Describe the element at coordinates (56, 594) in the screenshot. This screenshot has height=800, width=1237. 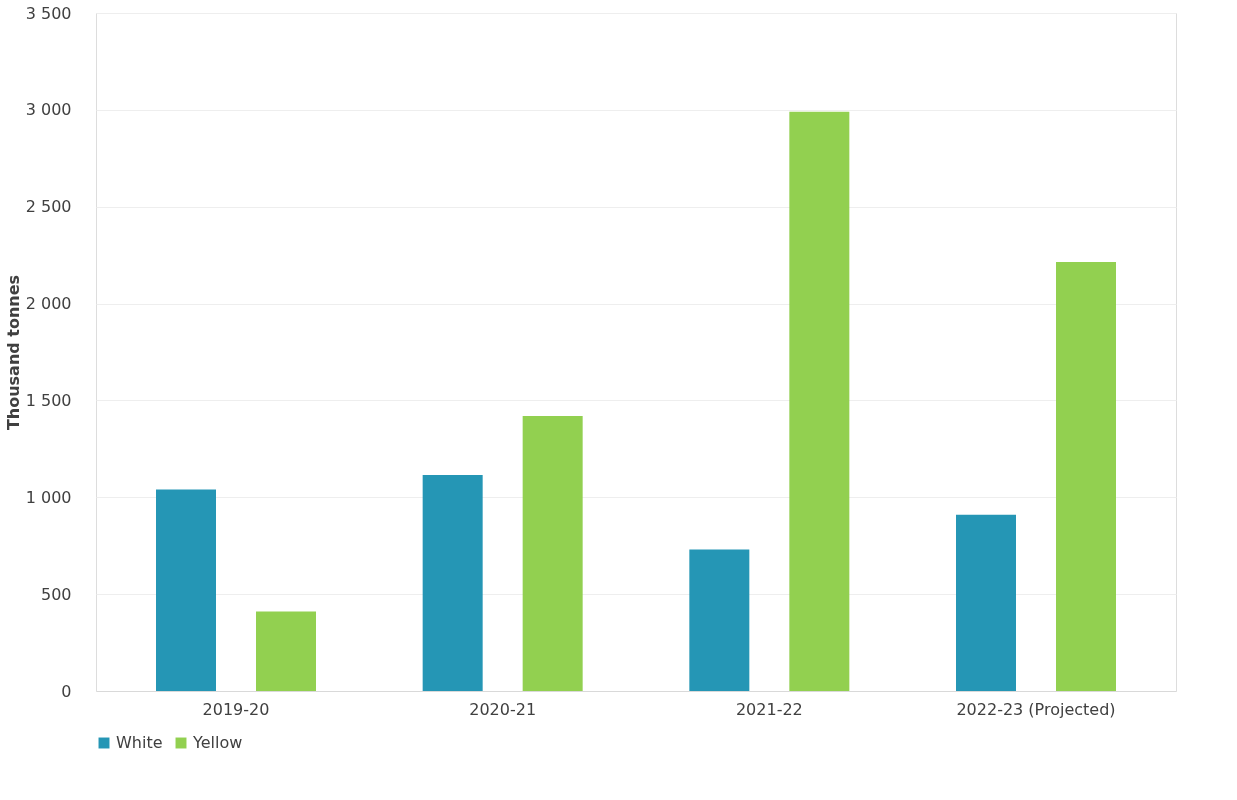
I see `y-tick-label: 500` at that location.